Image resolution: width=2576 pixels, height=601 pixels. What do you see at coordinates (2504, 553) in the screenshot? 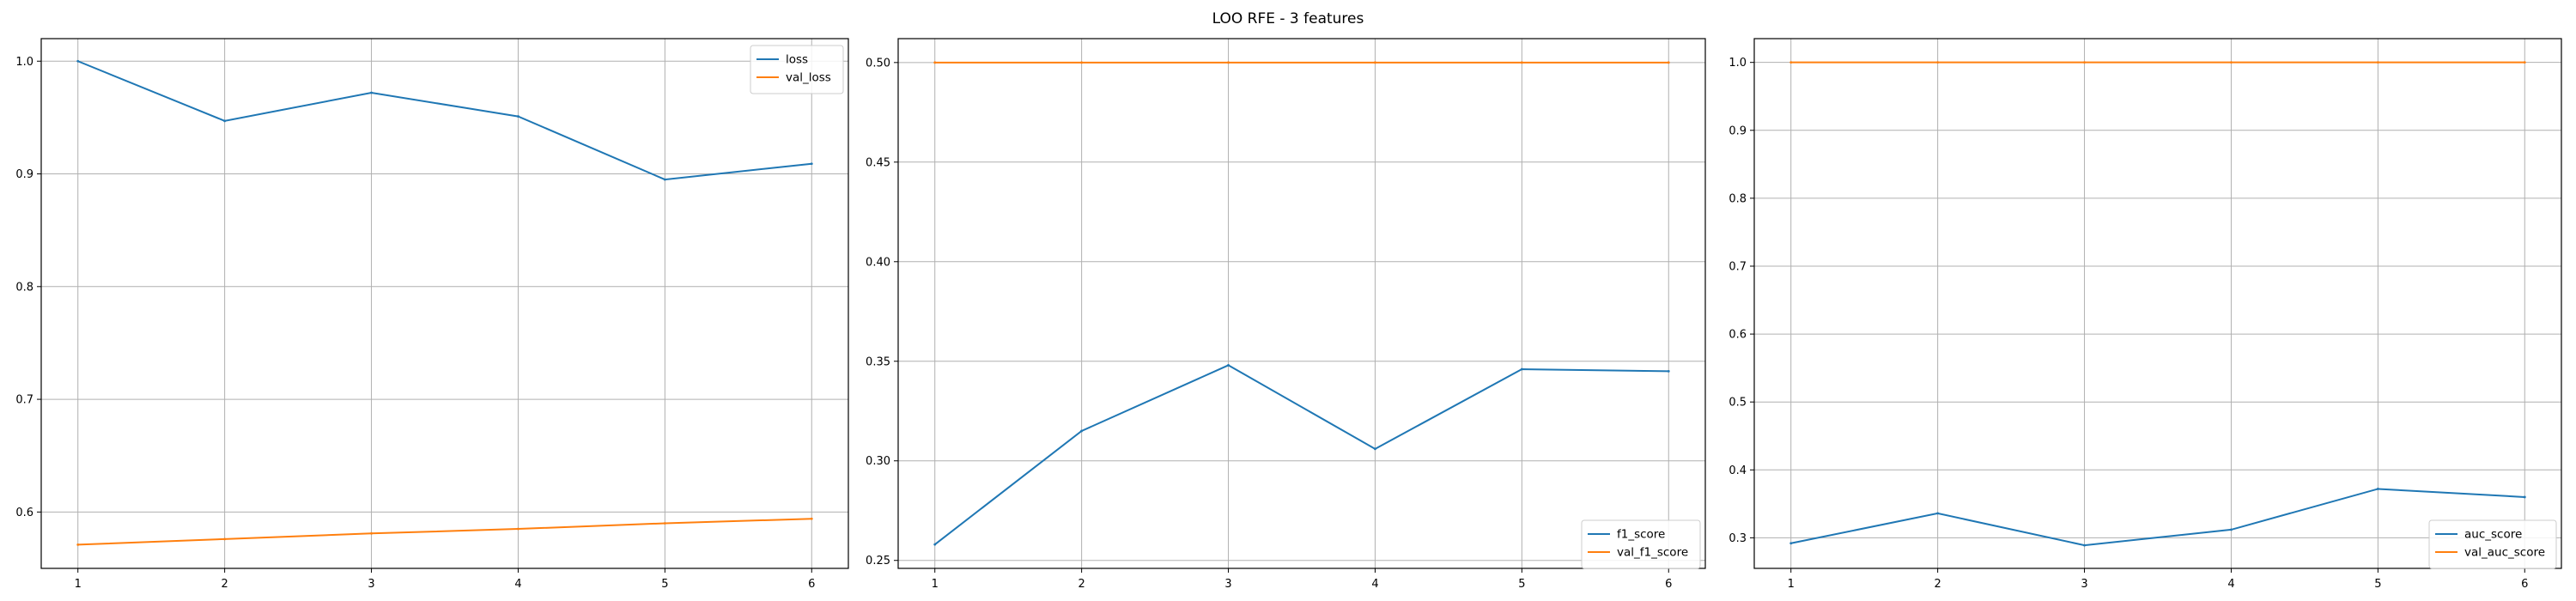
I see `legend-label: val_auc_score` at bounding box center [2504, 553].